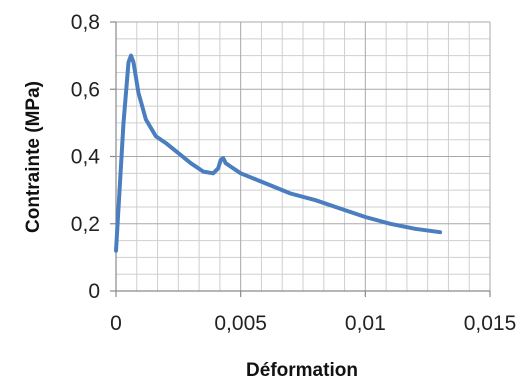 The width and height of the screenshot is (522, 383). I want to click on y-axis-title: Contrainte (MPa), so click(33, 157).